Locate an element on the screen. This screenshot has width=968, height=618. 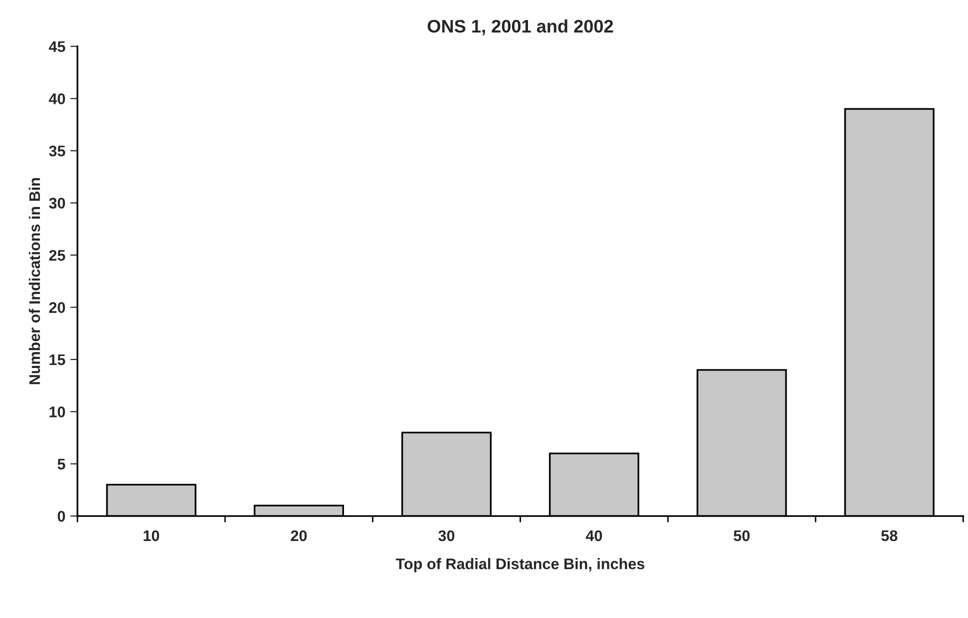
y-tick-label: 5 is located at coordinates (62, 464).